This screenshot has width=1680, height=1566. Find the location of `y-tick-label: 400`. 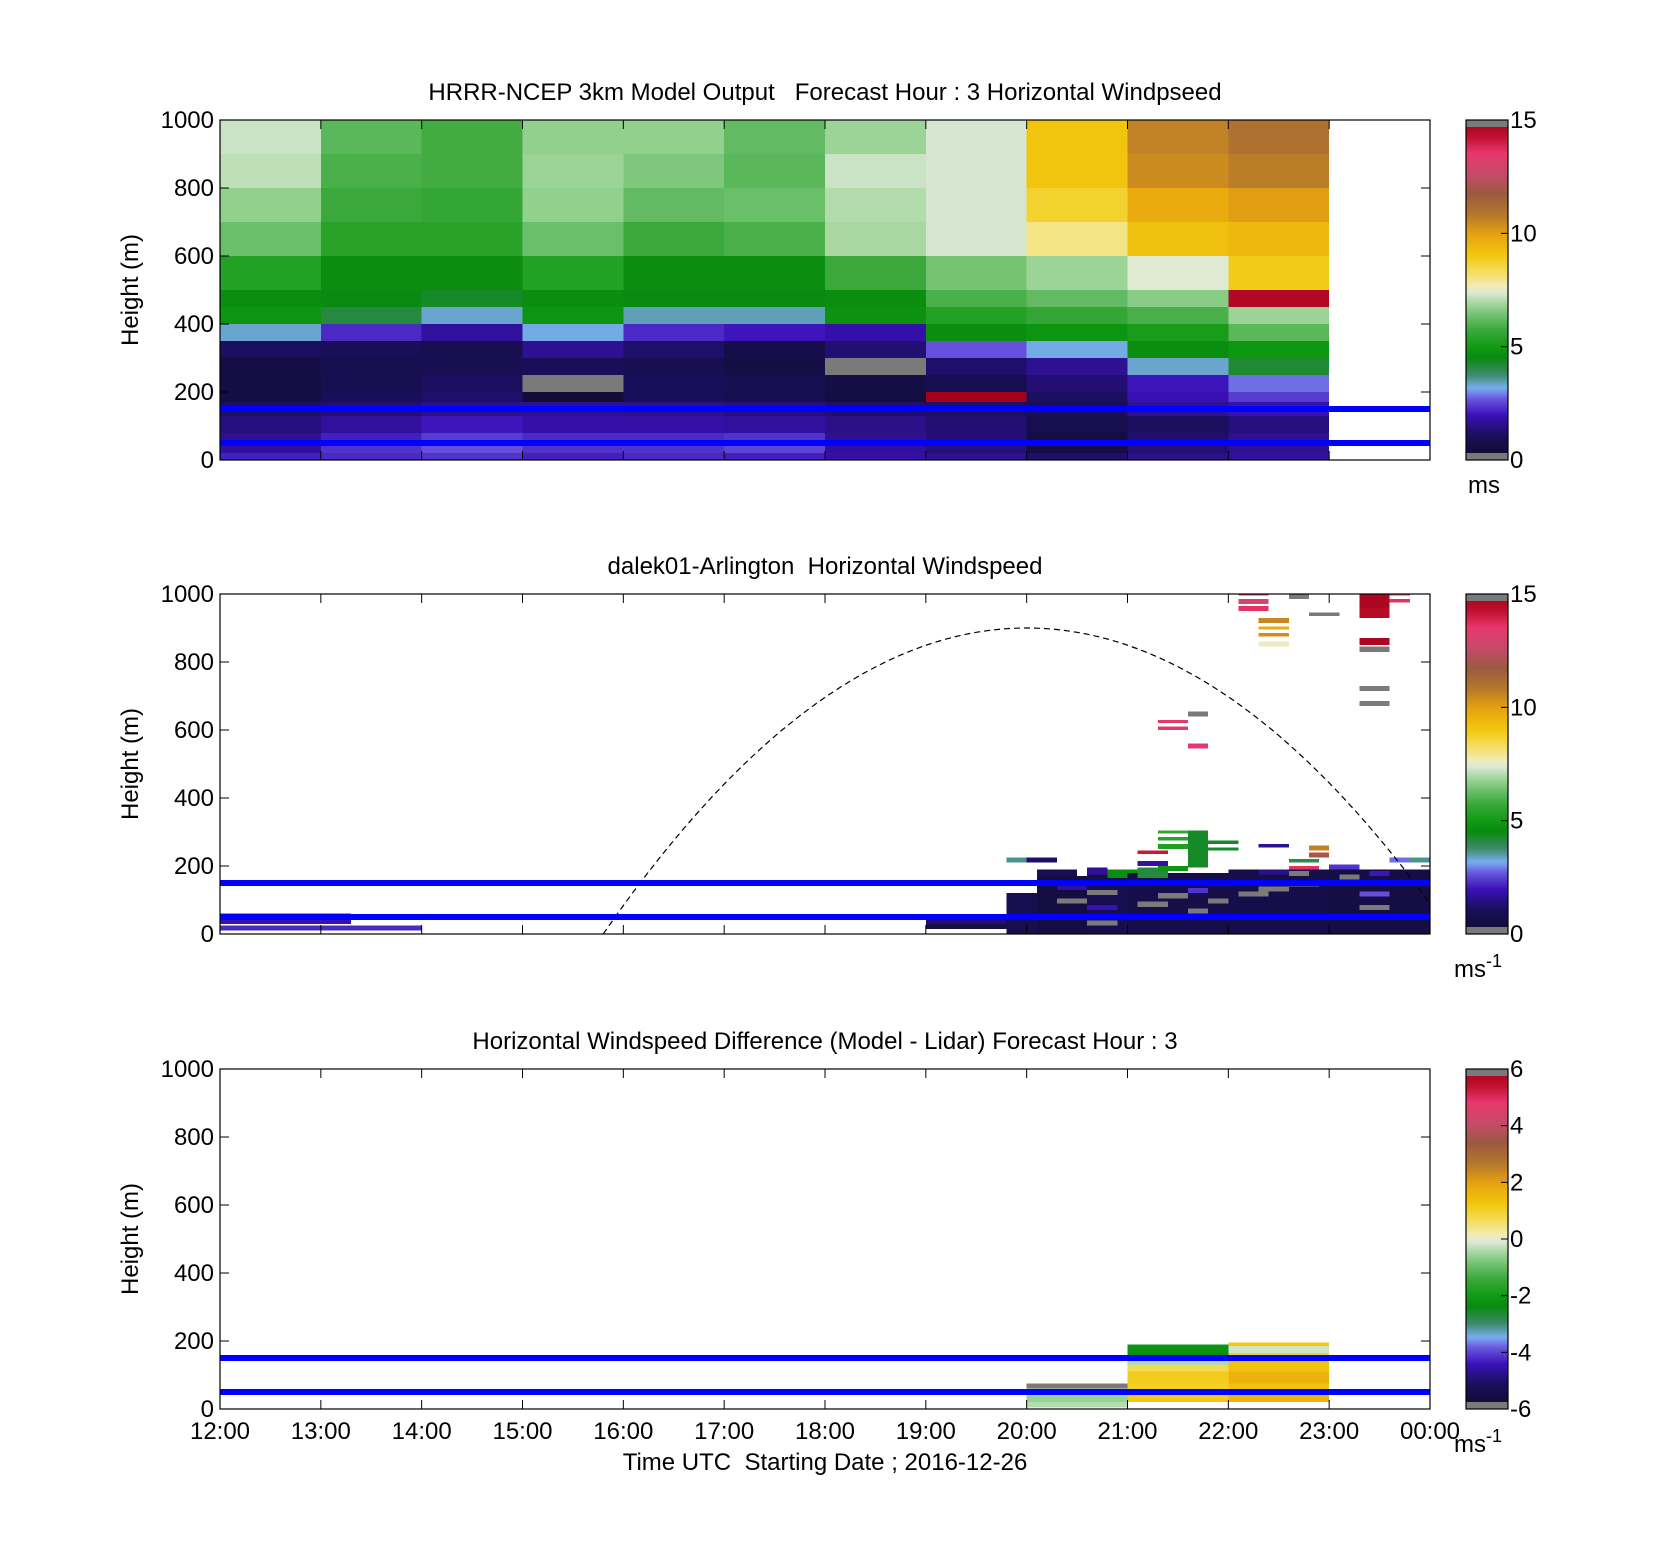

y-tick-label: 400 is located at coordinates (194, 324).